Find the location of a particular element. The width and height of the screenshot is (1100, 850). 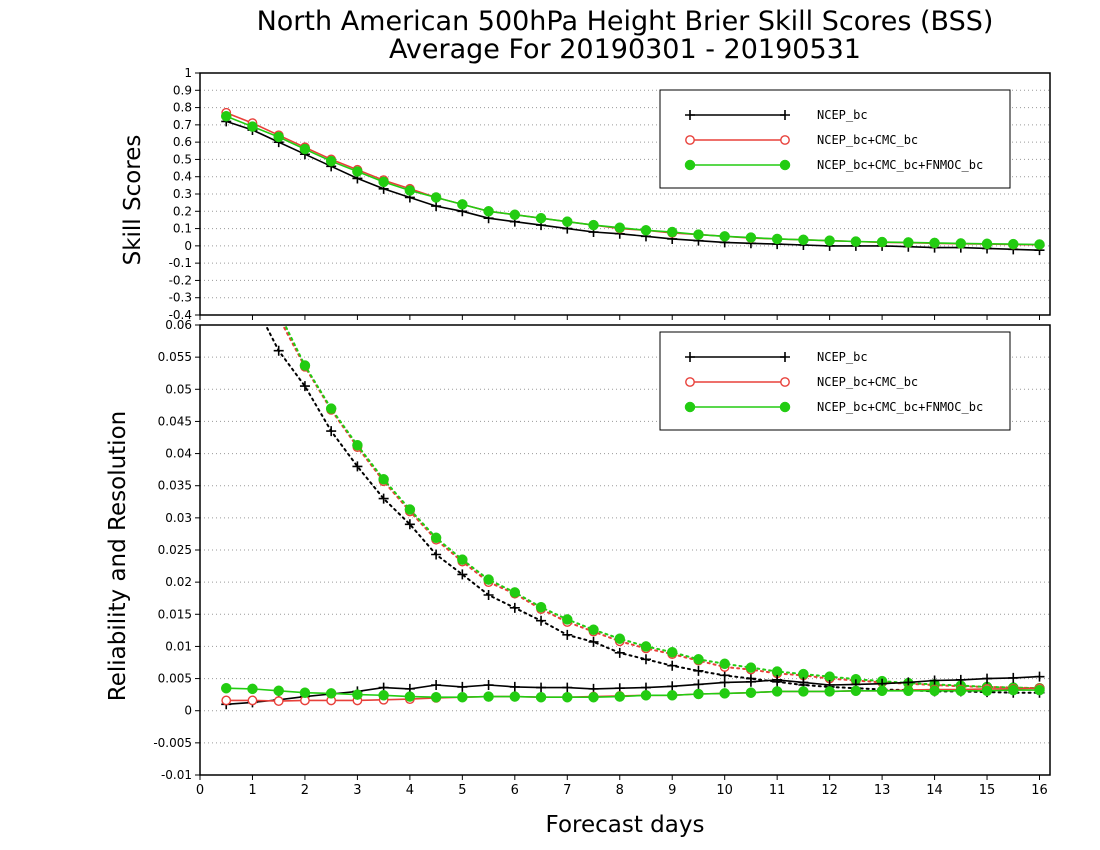

top-y-tick-label: 0.4 is located at coordinates (182, 177).